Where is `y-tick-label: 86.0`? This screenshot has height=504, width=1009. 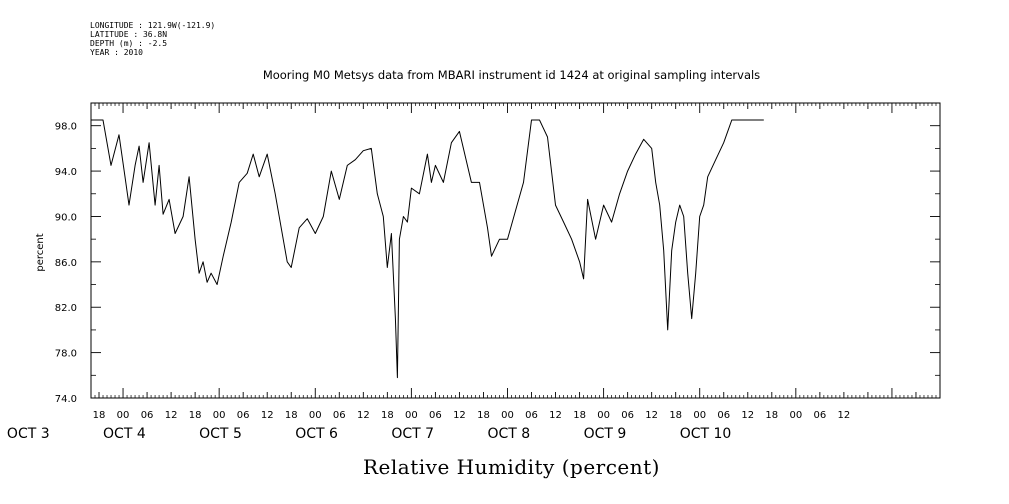
y-tick-label: 86.0 is located at coordinates (66, 263).